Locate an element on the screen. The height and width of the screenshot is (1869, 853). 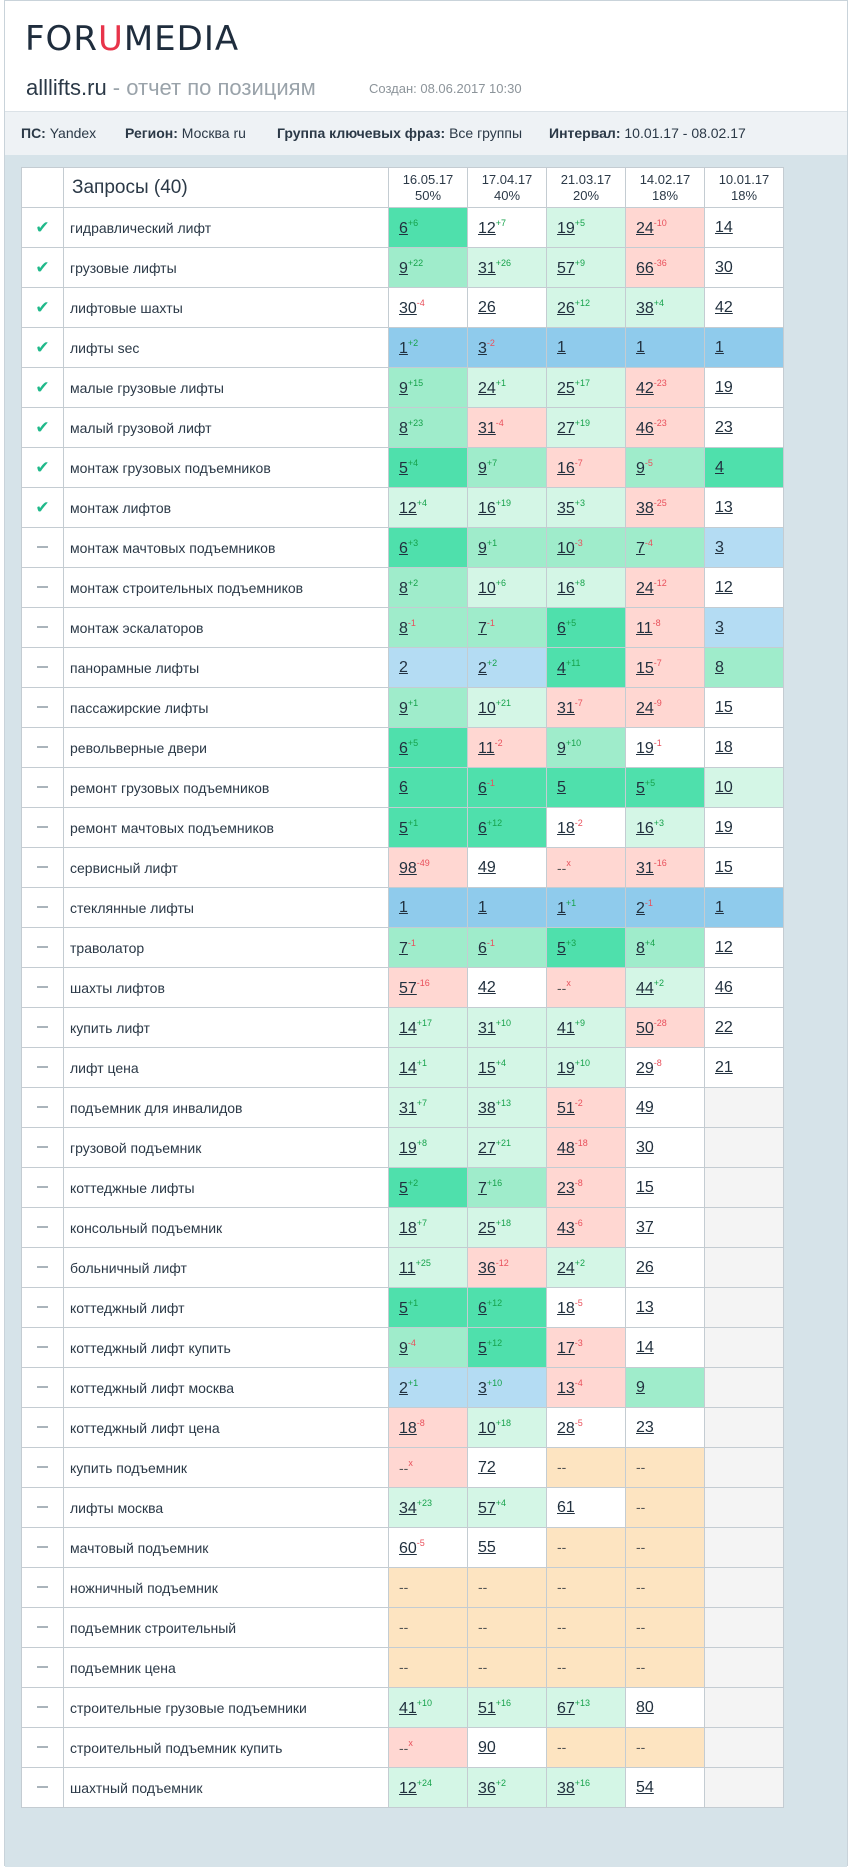
position-link: 22 is located at coordinates (724, 1027).